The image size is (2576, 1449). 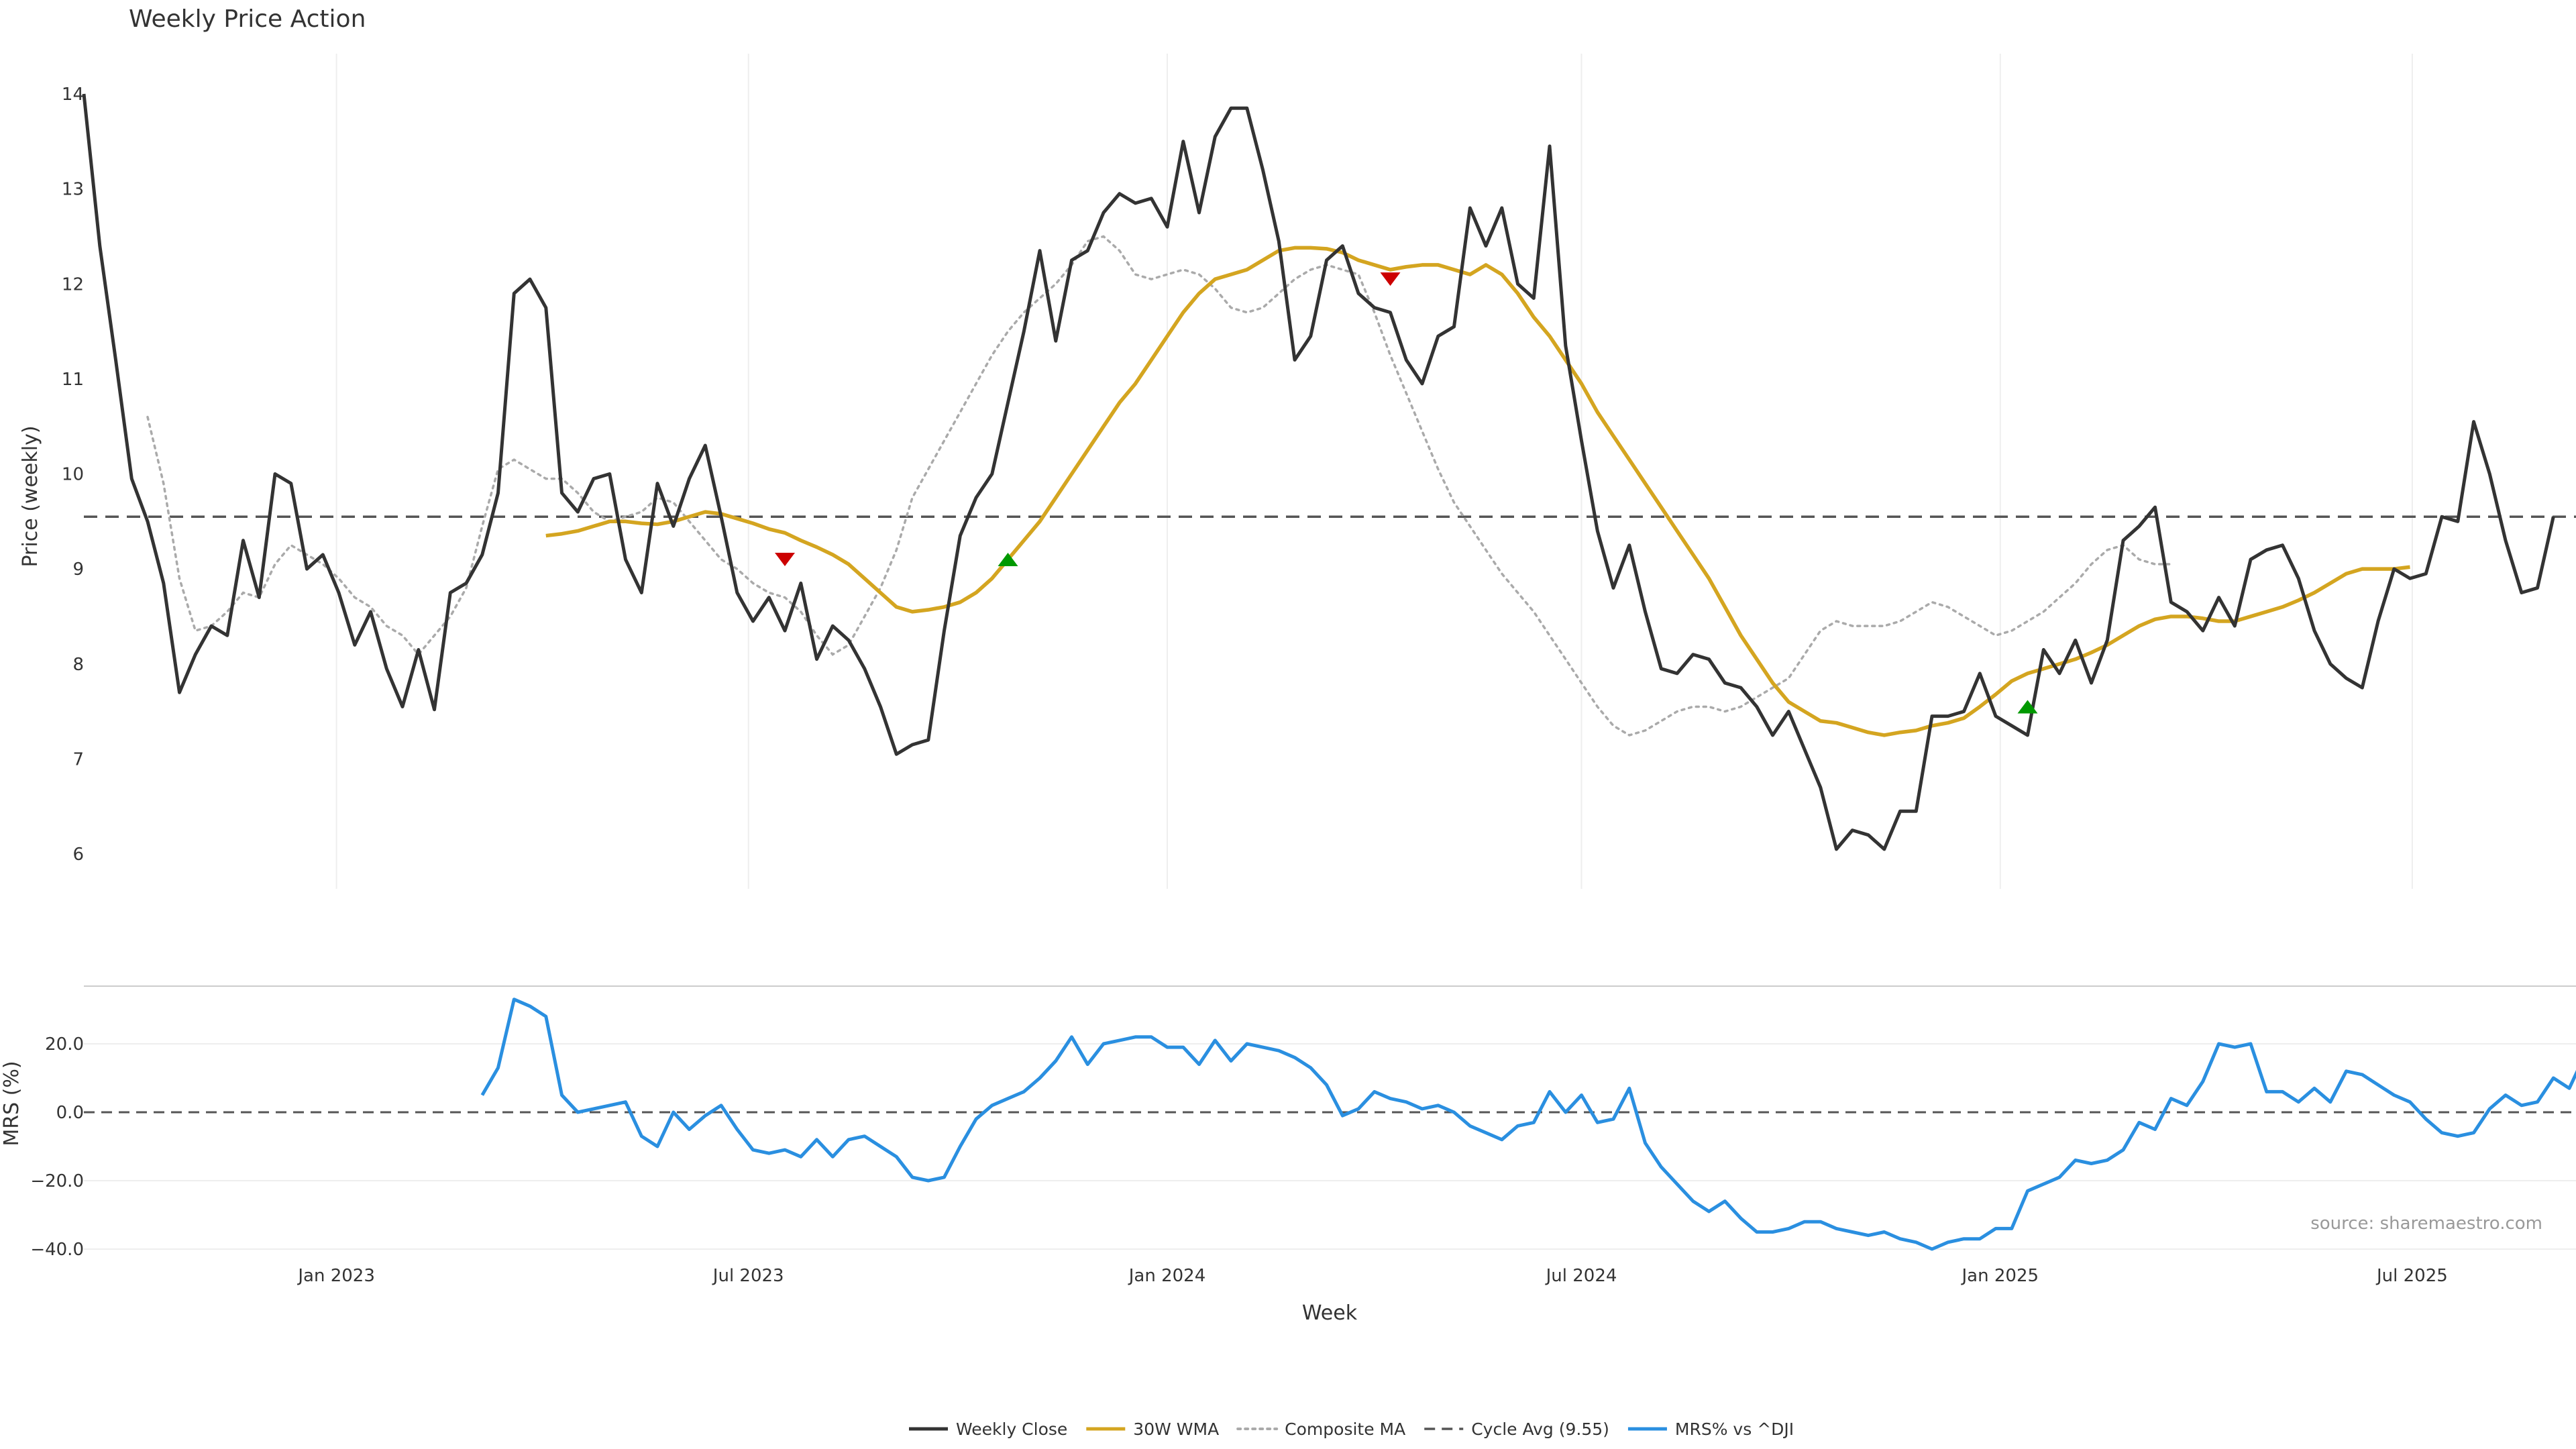 What do you see at coordinates (2426, 1224) in the screenshot?
I see `source-label: source: sharemaestro.com` at bounding box center [2426, 1224].